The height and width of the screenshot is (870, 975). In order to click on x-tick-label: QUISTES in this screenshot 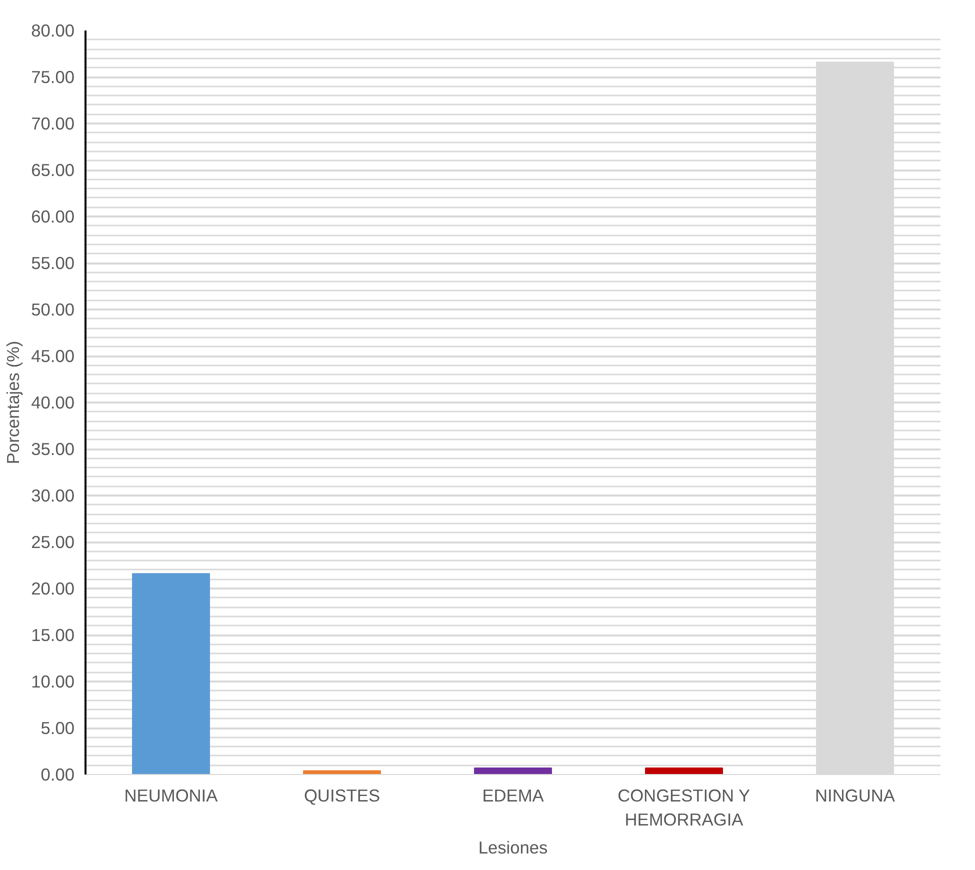, I will do `click(342, 796)`.